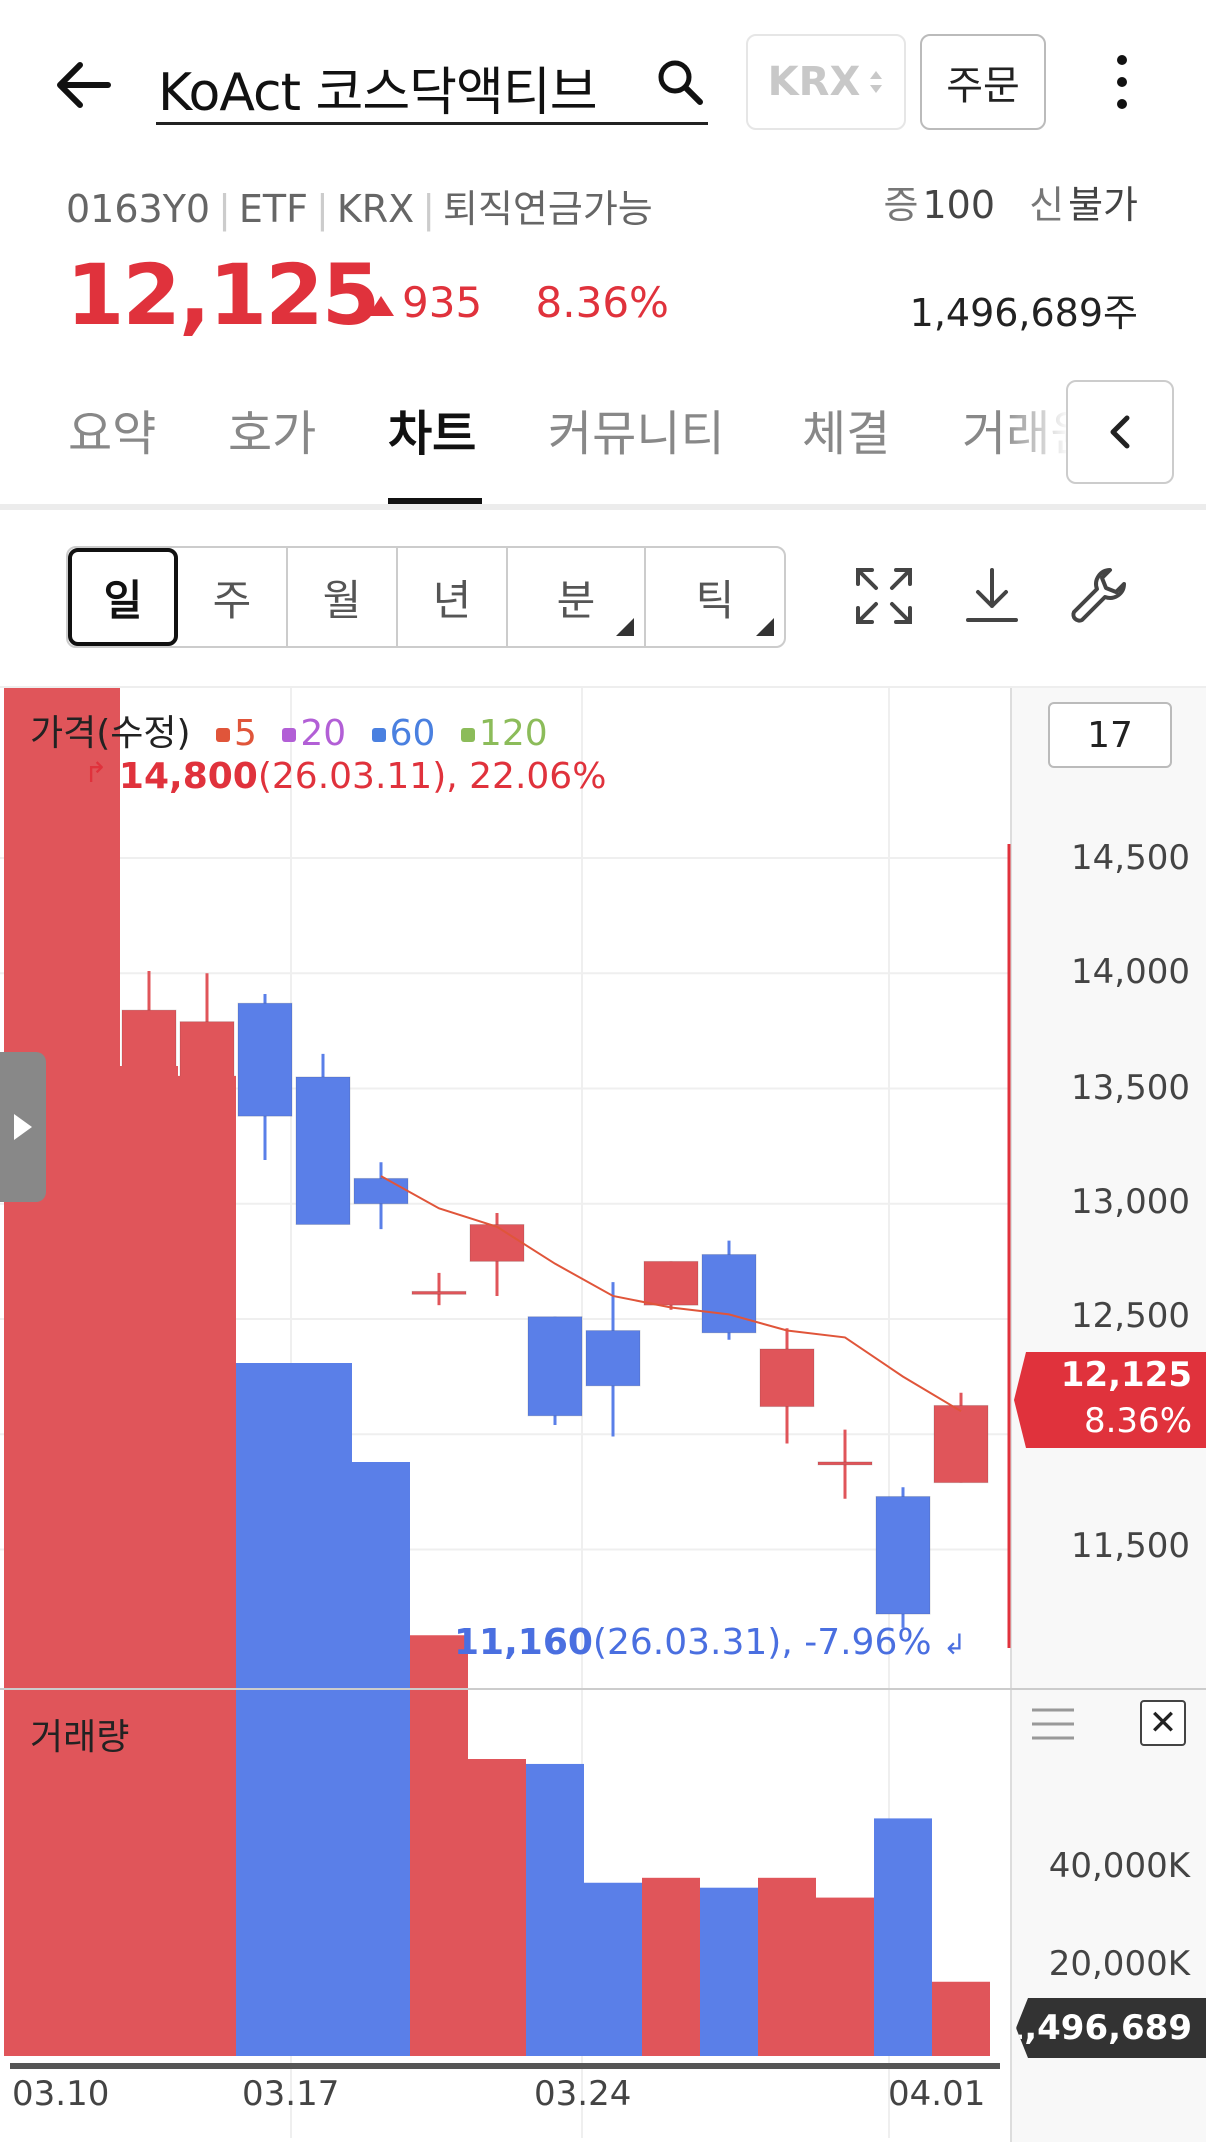  Describe the element at coordinates (983, 82) in the screenshot. I see `order-button: 주문` at that location.